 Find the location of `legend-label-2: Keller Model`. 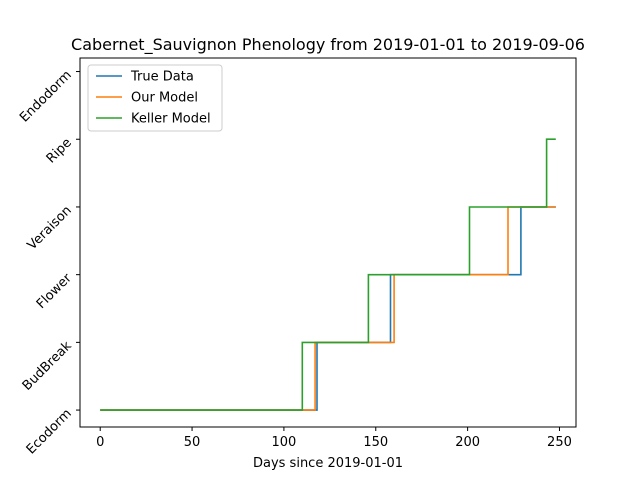

legend-label-2: Keller Model is located at coordinates (171, 119).